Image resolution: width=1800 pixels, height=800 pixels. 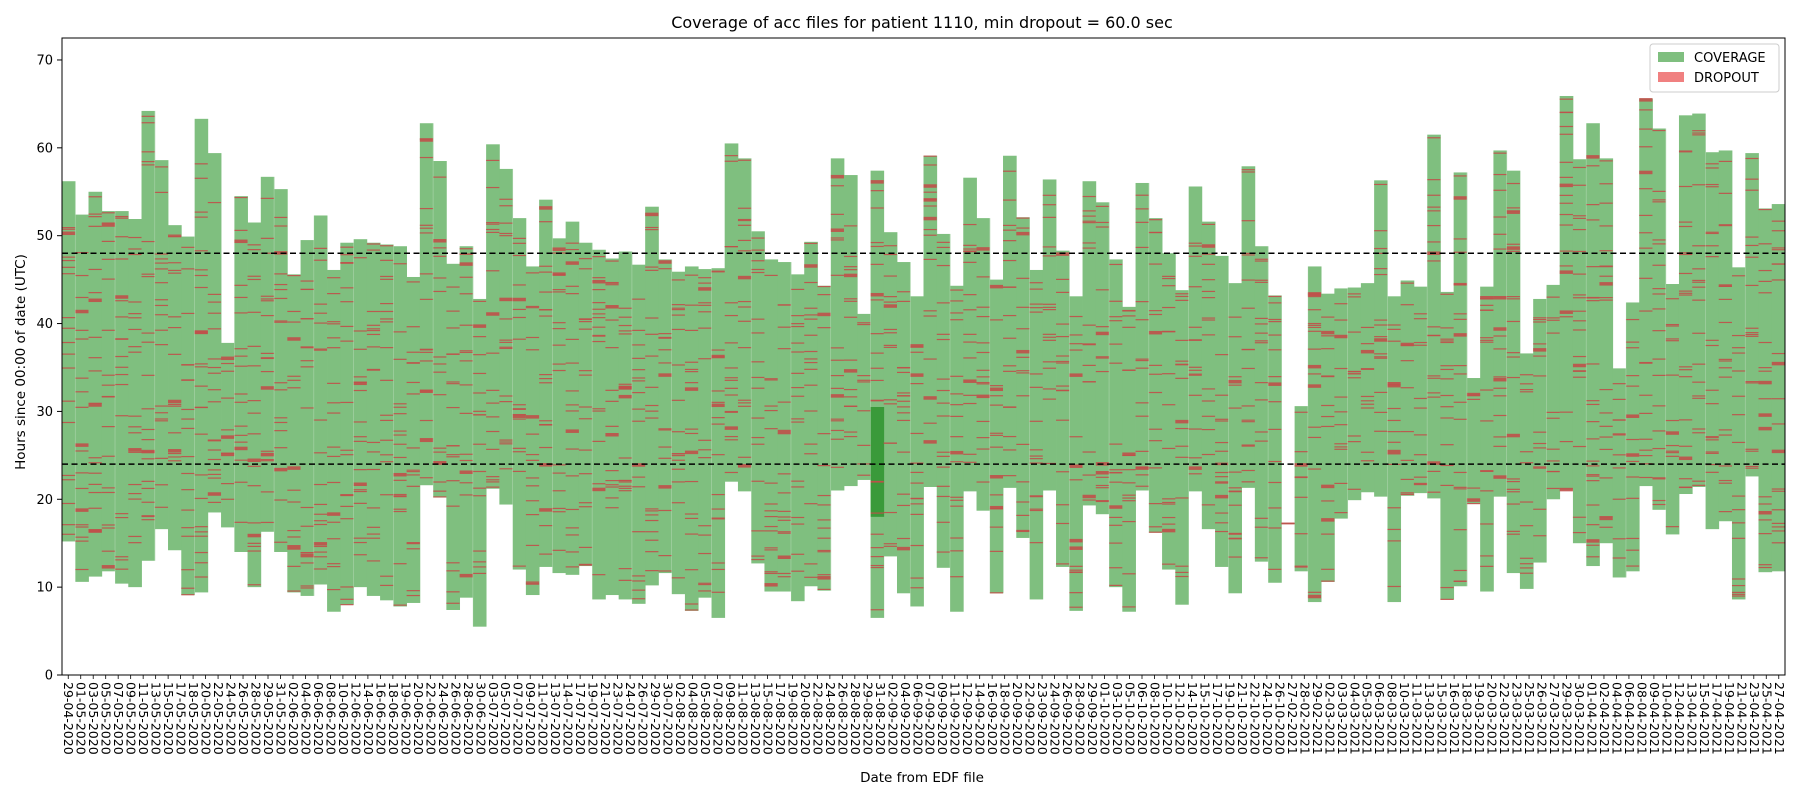 What do you see at coordinates (468, 718) in the screenshot?
I see `x-tick-label: 28-06-2020` at bounding box center [468, 718].